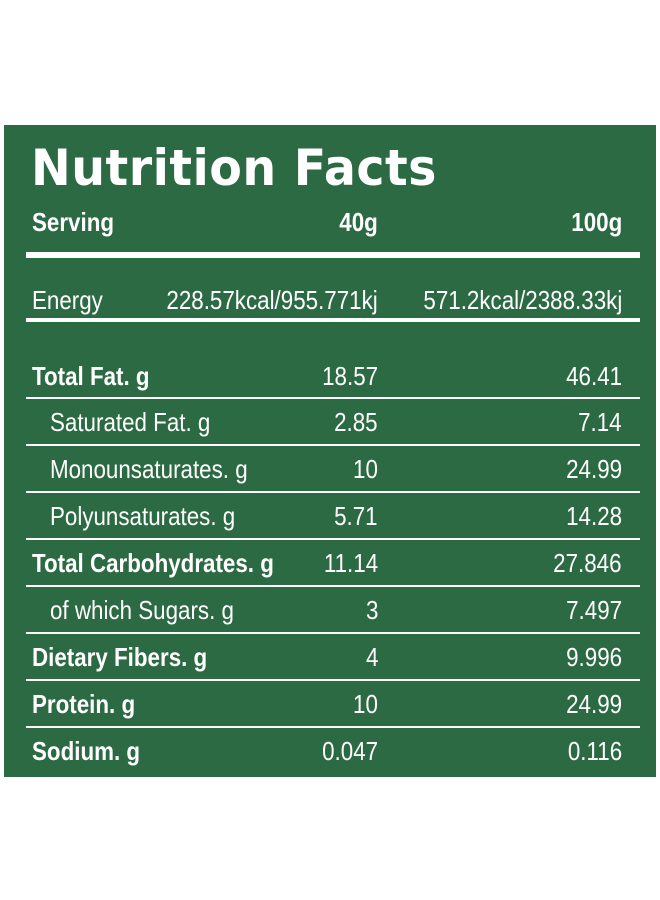 The height and width of the screenshot is (900, 660). I want to click on serving-col1: 40g, so click(358, 222).